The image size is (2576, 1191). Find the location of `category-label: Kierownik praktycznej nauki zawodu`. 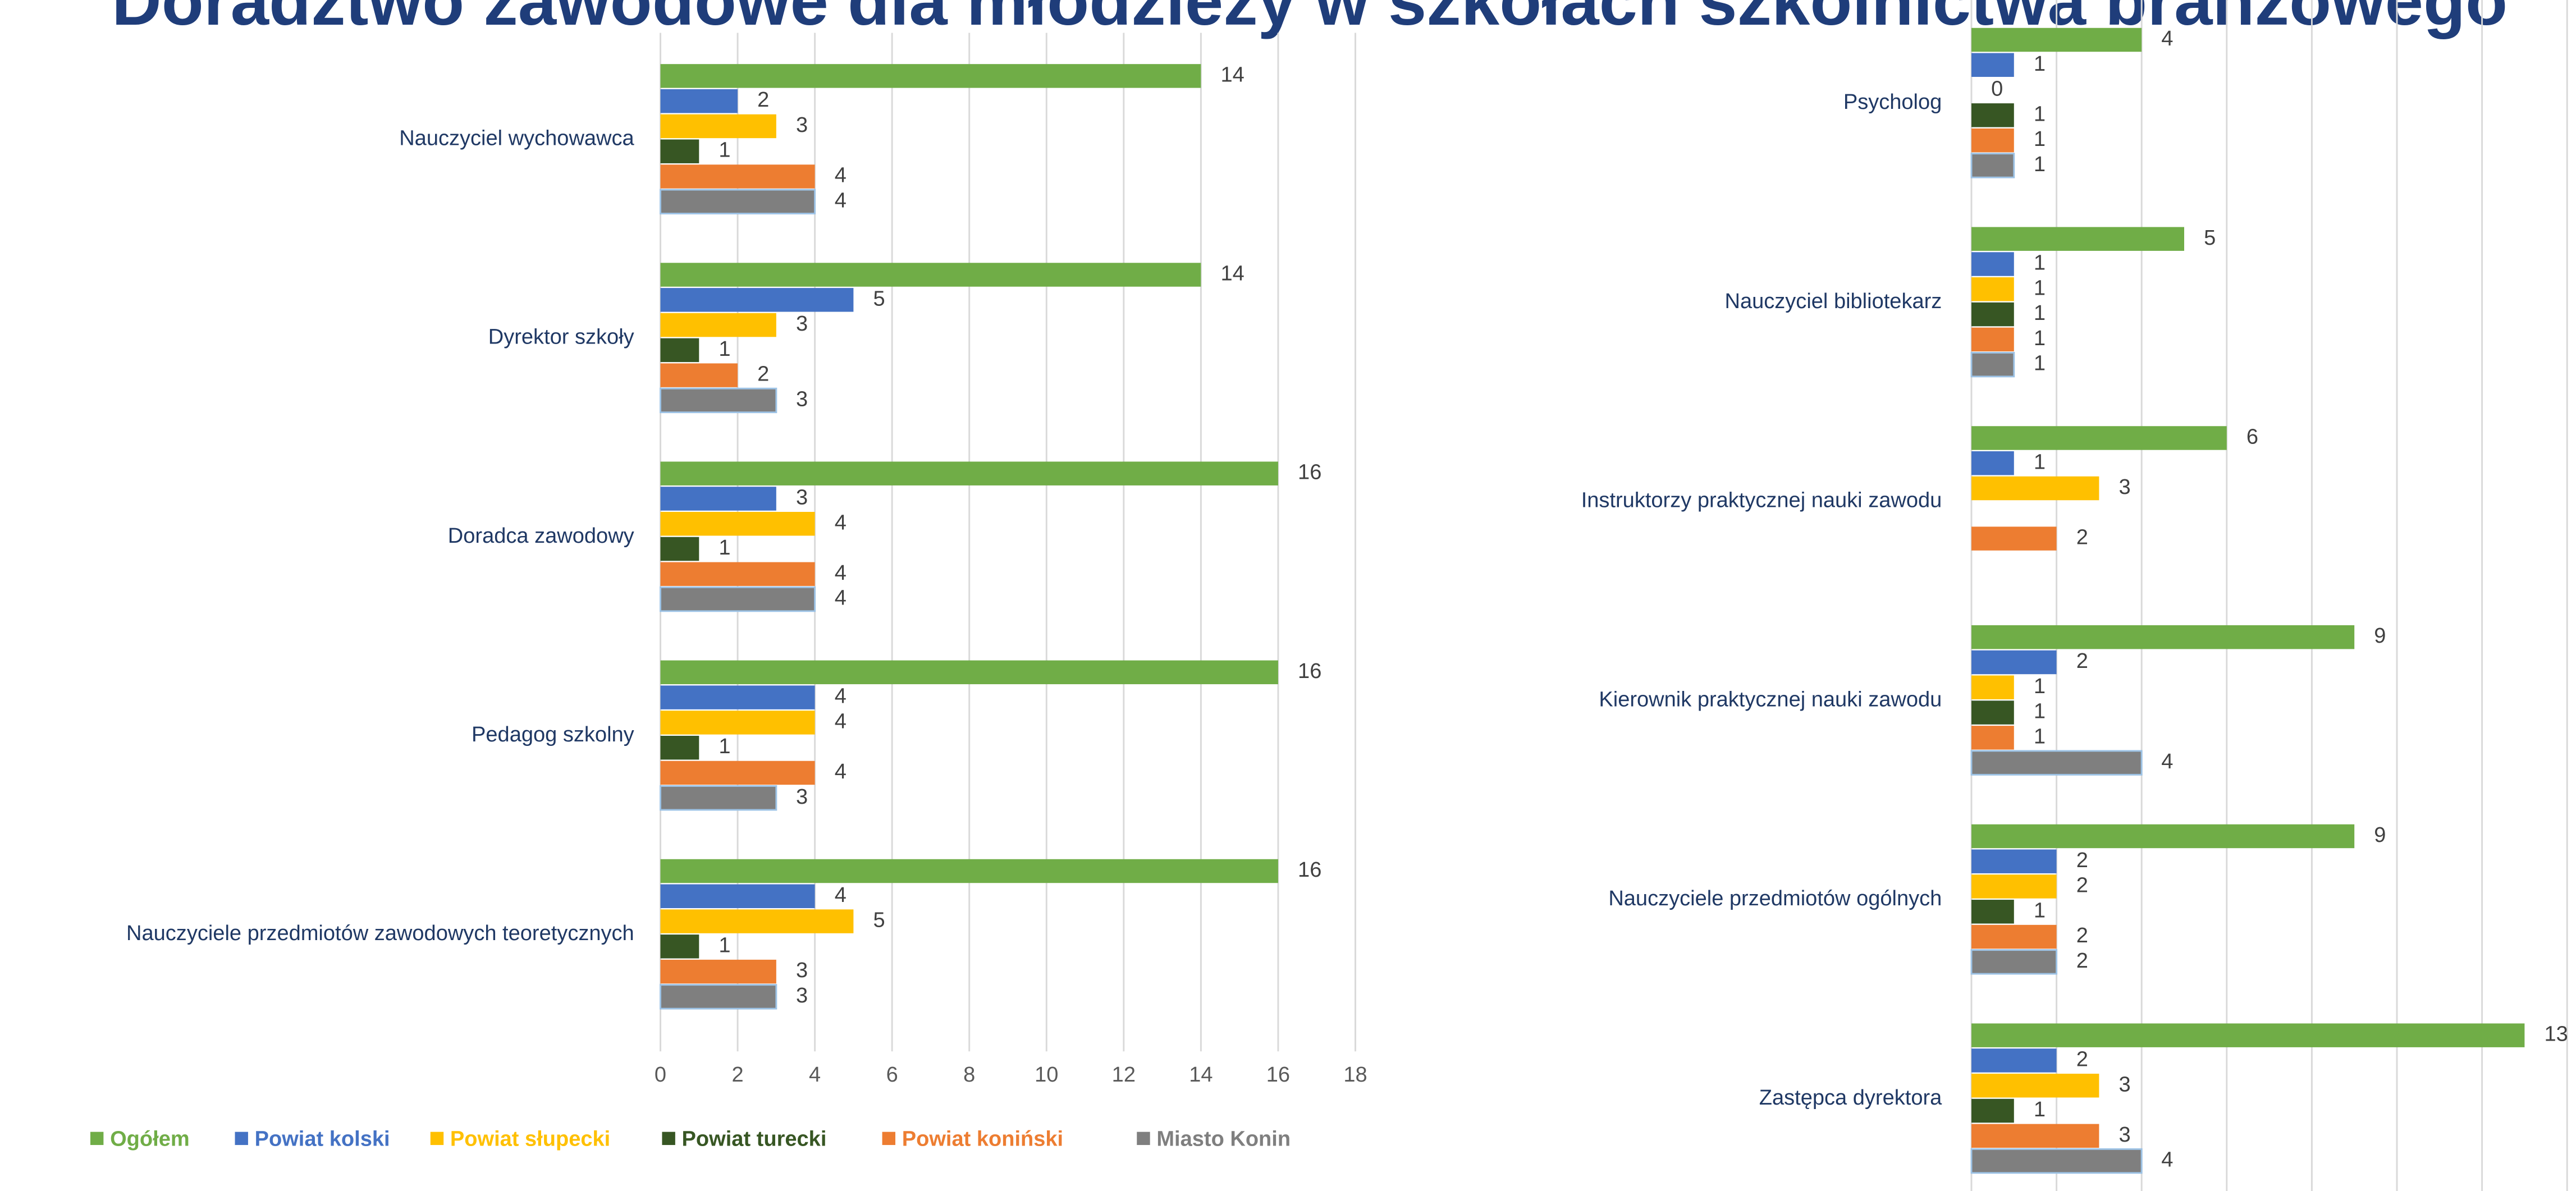

category-label: Kierownik praktycznej nauki zawodu is located at coordinates (1770, 699).